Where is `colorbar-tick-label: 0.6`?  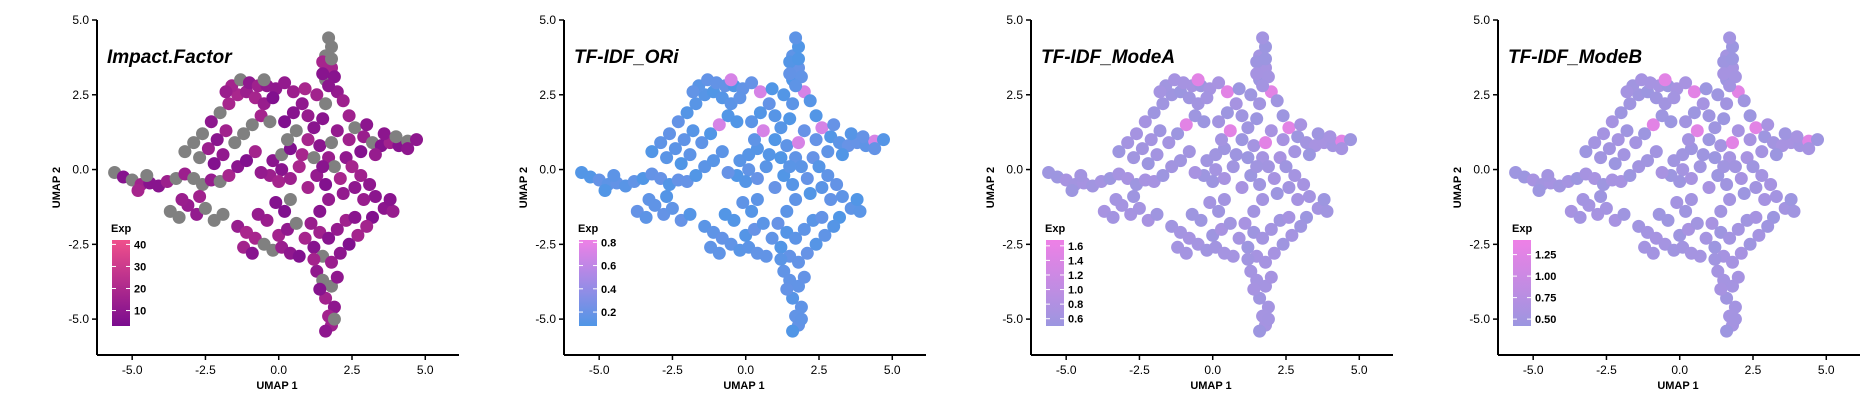
colorbar-tick-label: 0.6 is located at coordinates (608, 267).